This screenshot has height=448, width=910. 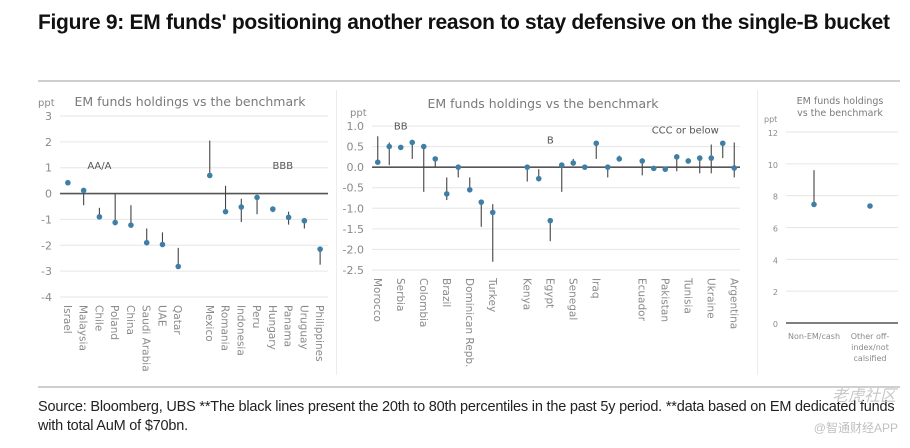 What do you see at coordinates (469, 322) in the screenshot?
I see `x-tick-label: Dominican Repb.` at bounding box center [469, 322].